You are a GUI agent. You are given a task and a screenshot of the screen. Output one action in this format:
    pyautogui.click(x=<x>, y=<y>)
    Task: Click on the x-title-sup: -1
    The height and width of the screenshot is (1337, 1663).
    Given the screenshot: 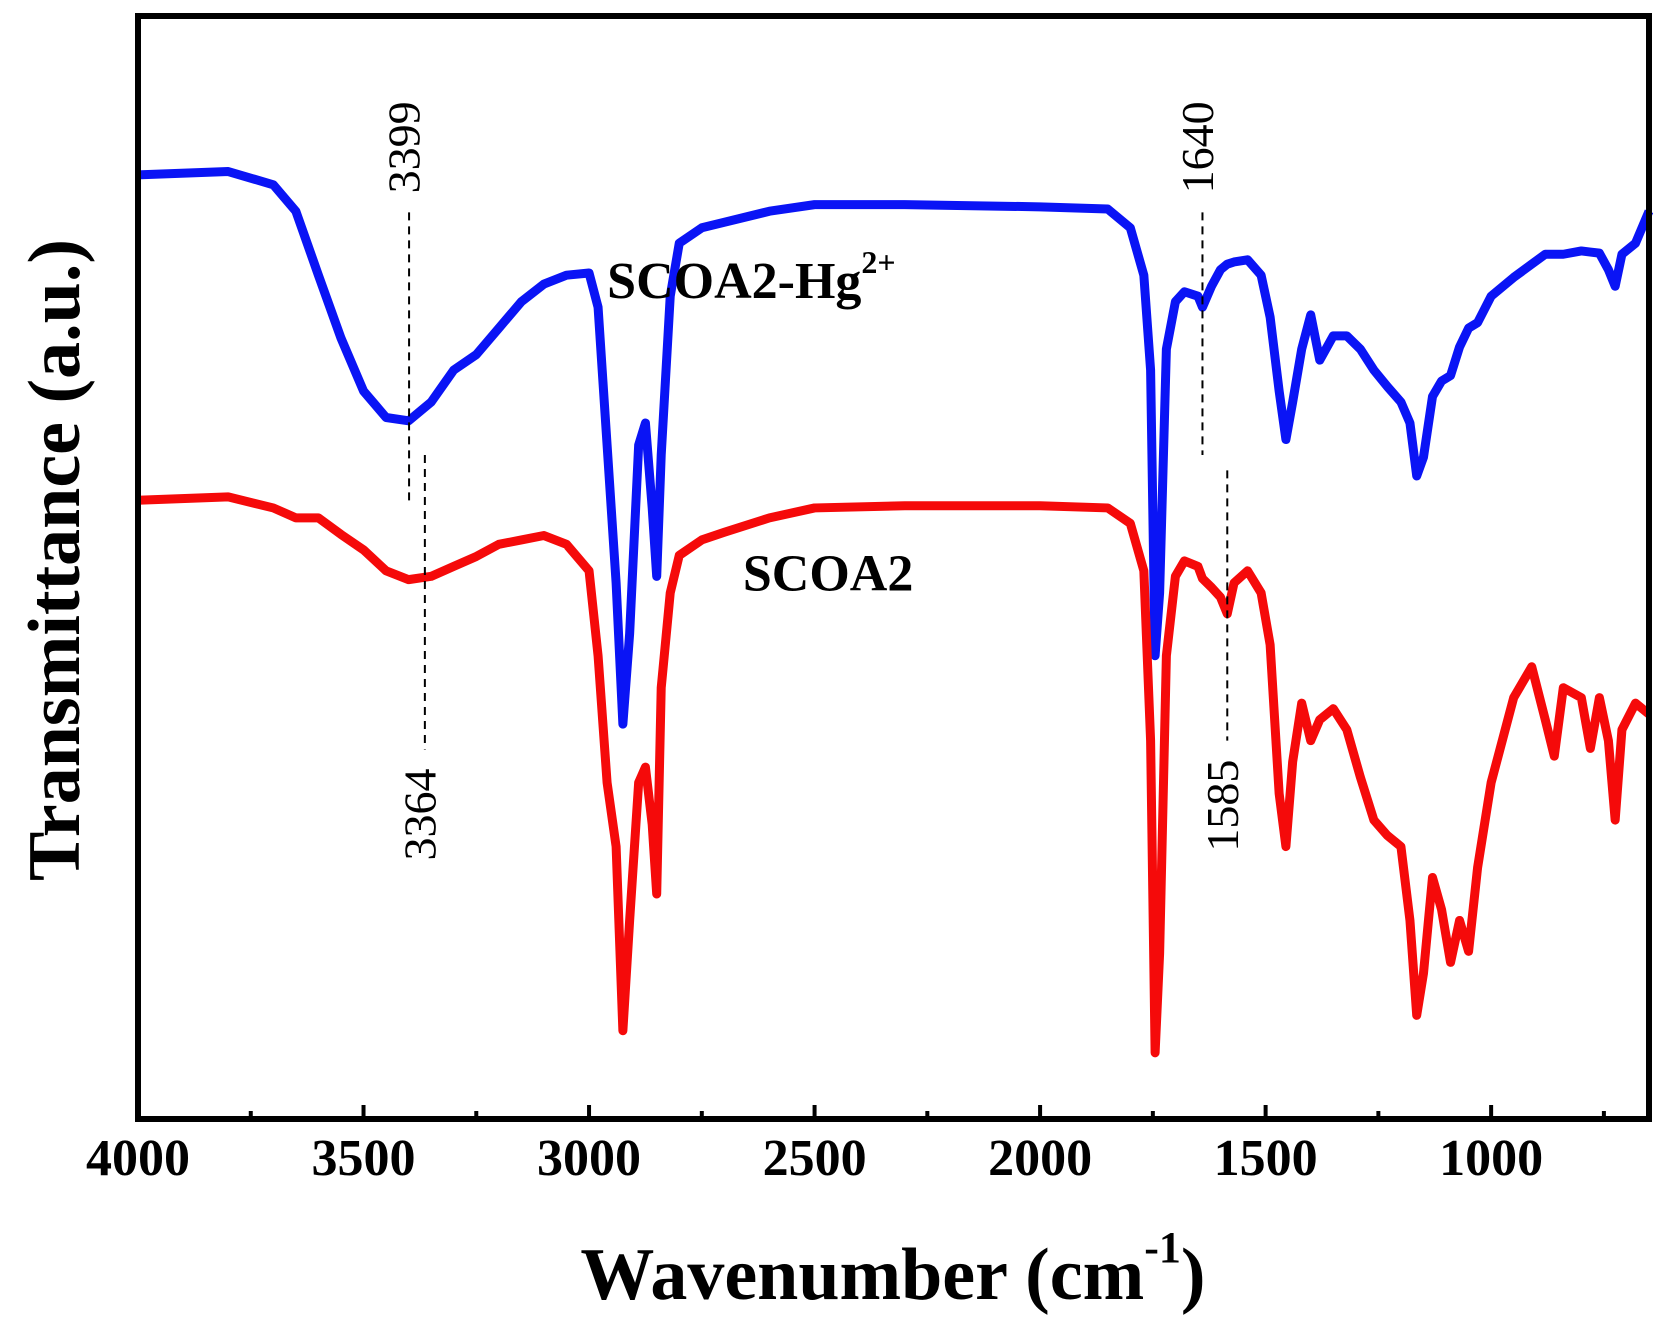 What is the action you would take?
    pyautogui.click(x=1162, y=1247)
    